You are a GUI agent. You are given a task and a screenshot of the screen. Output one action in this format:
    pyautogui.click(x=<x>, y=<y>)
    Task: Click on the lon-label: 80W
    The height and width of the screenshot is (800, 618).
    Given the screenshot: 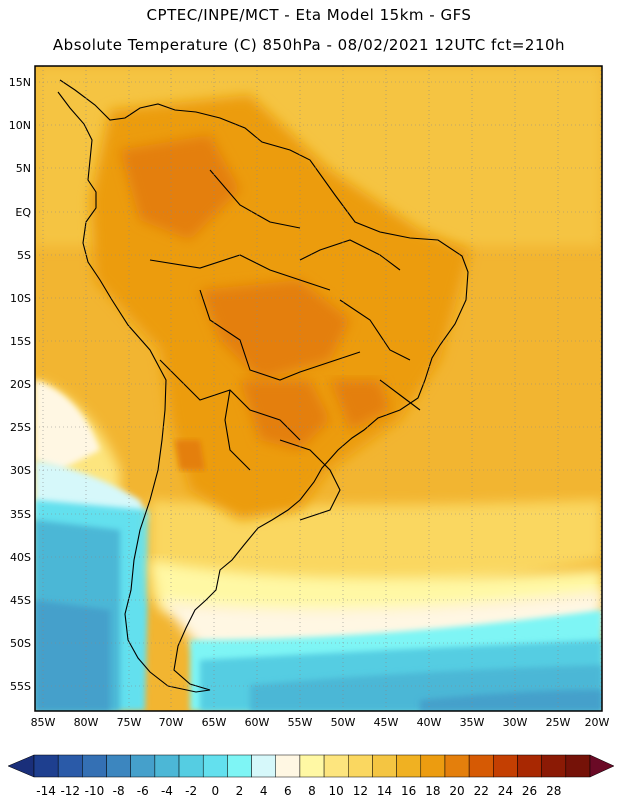 What is the action you would take?
    pyautogui.click(x=86, y=722)
    